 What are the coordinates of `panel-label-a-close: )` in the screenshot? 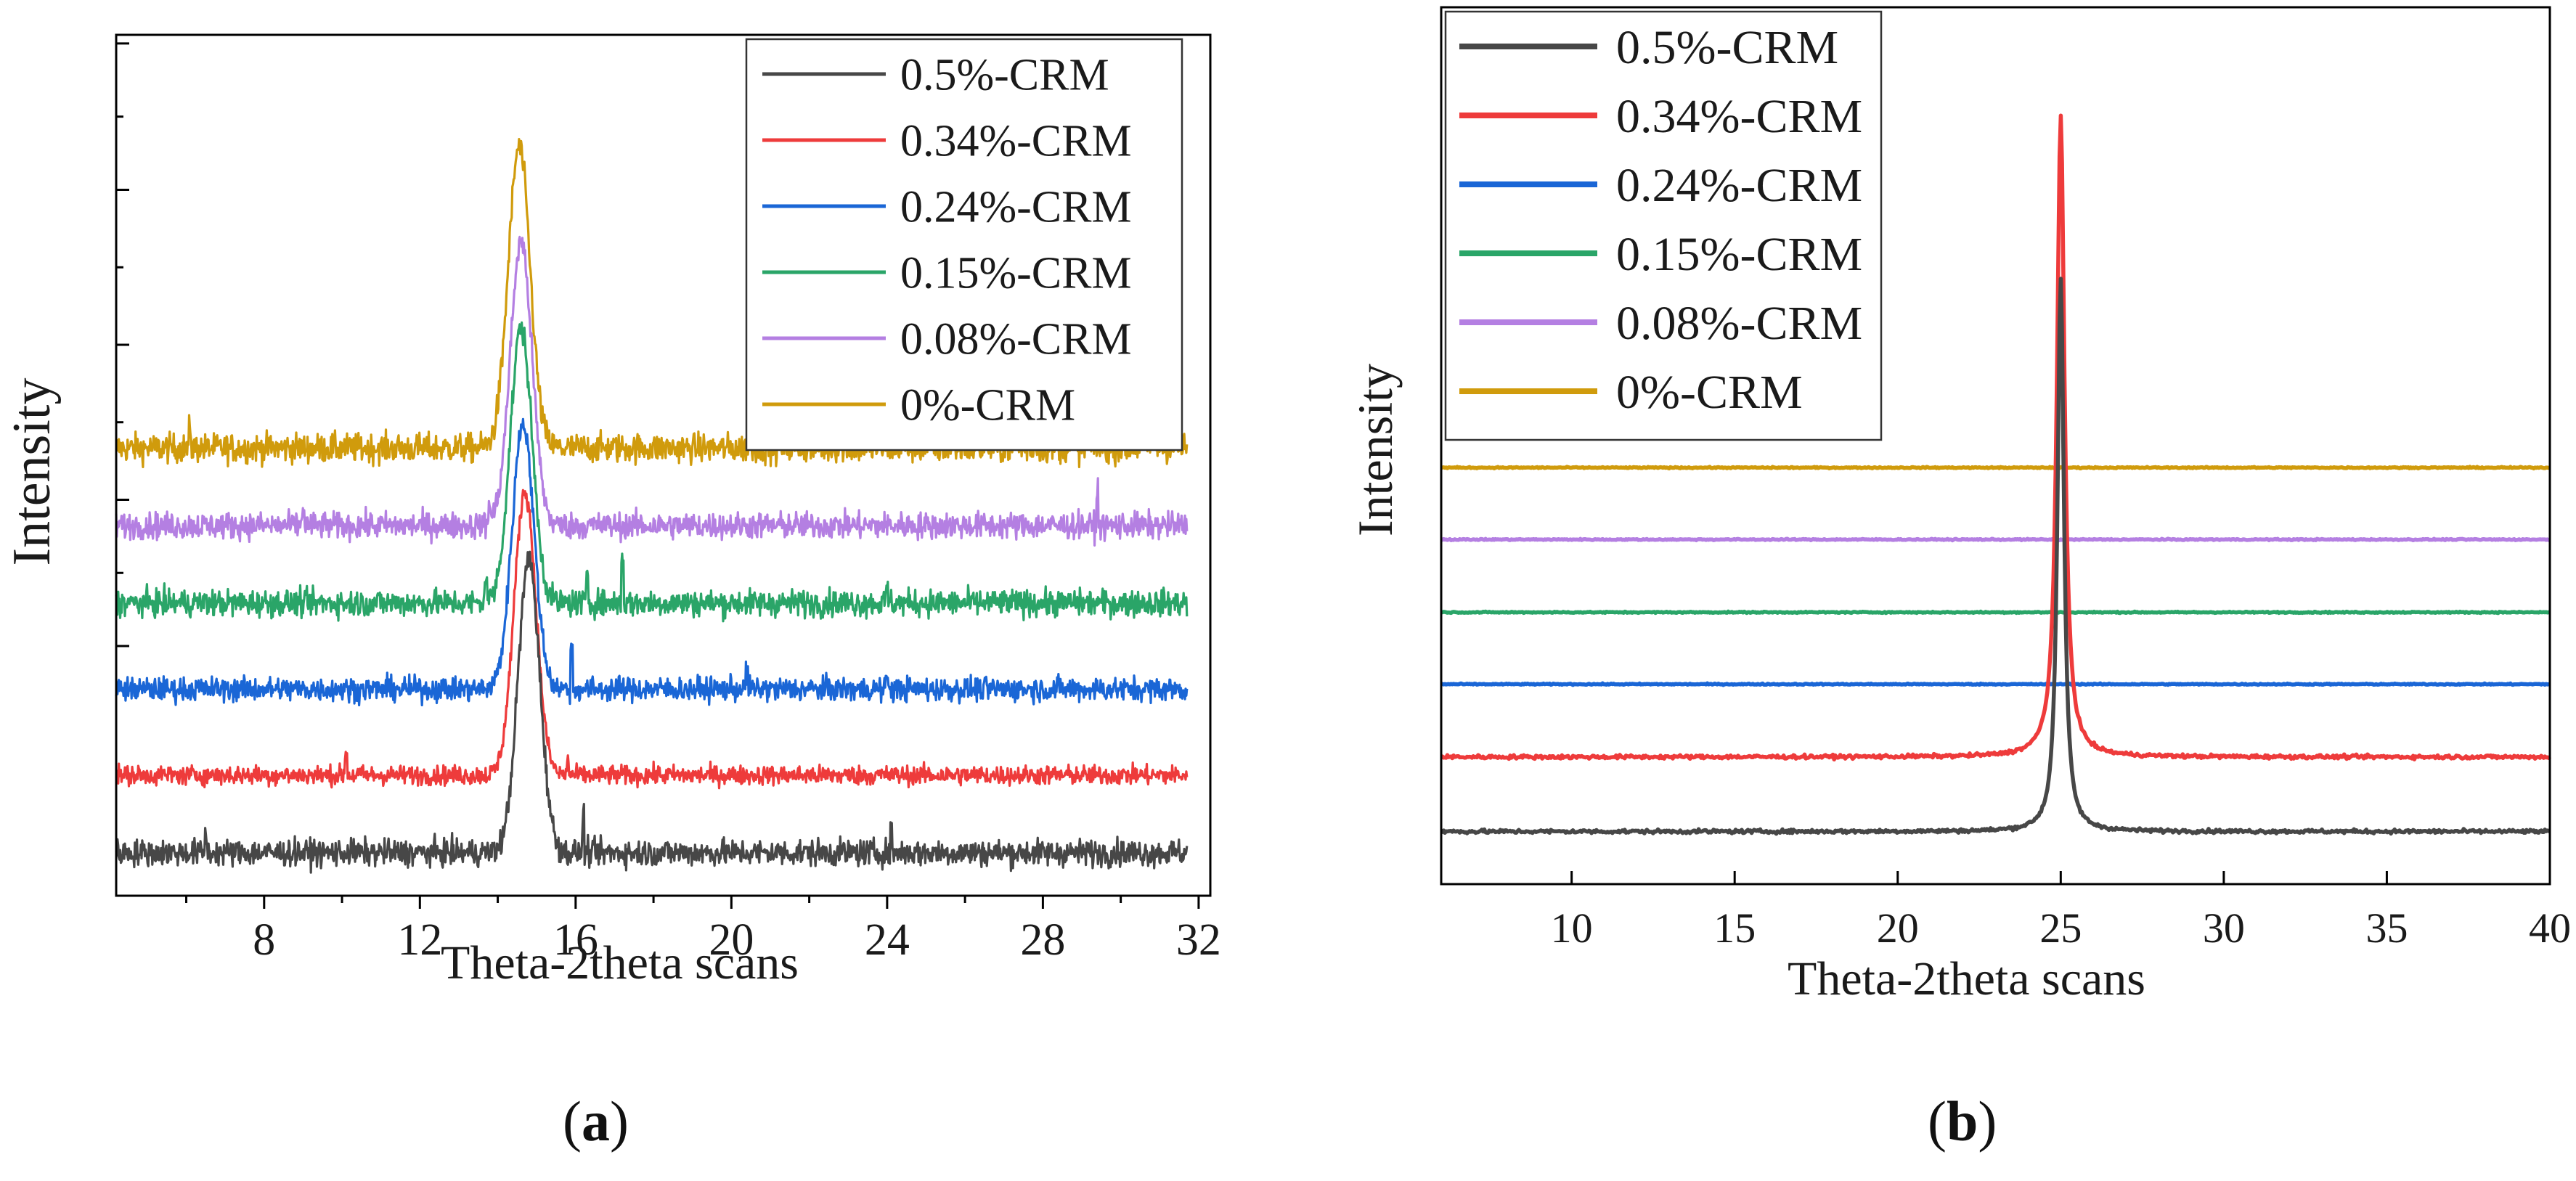 It's located at (619, 1121).